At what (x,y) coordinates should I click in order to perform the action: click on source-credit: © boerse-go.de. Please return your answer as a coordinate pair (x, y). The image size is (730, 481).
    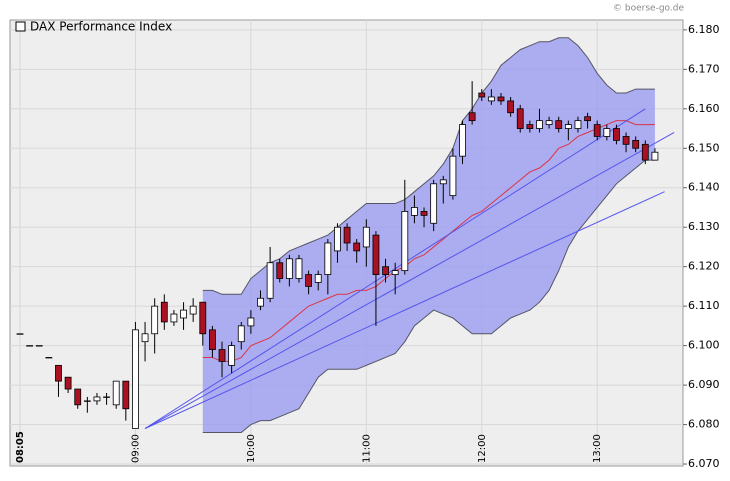
    Looking at the image, I should click on (648, 9).